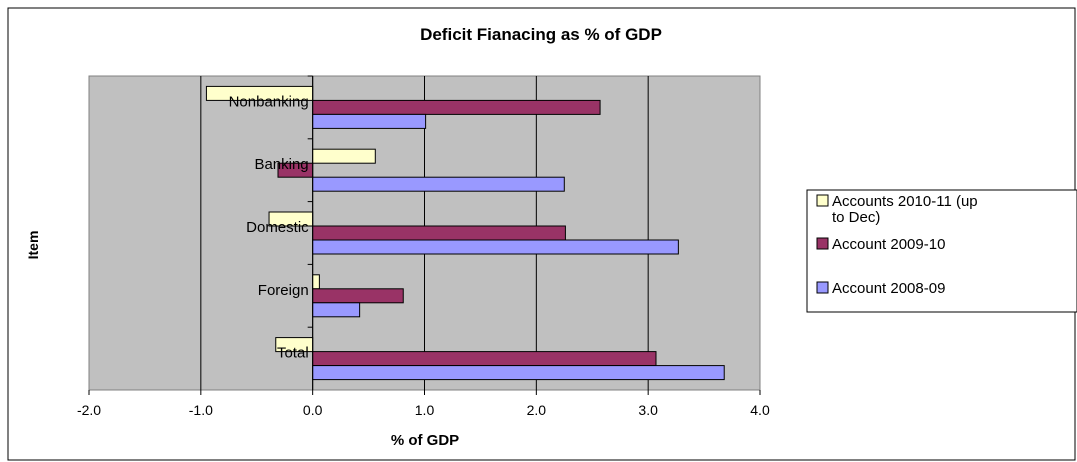  Describe the element at coordinates (277, 227) in the screenshot. I see `category-label: Domestic` at that location.